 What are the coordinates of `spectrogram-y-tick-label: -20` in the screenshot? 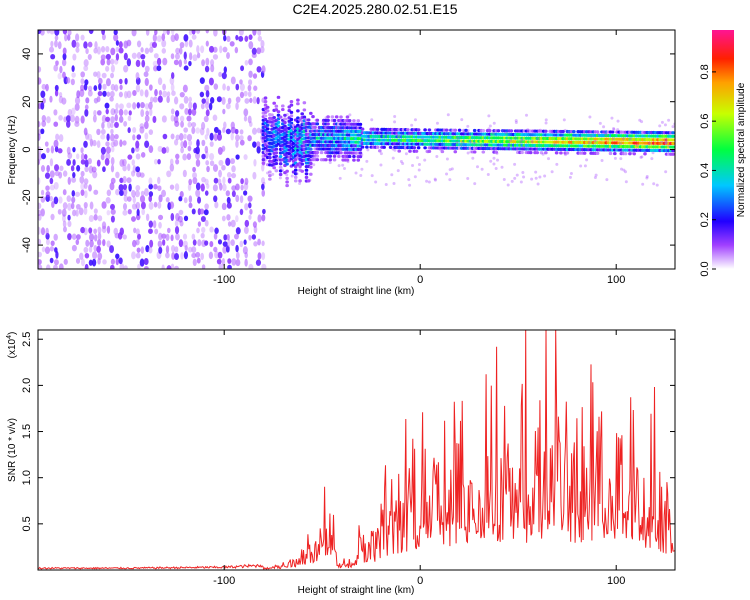 It's located at (27, 197).